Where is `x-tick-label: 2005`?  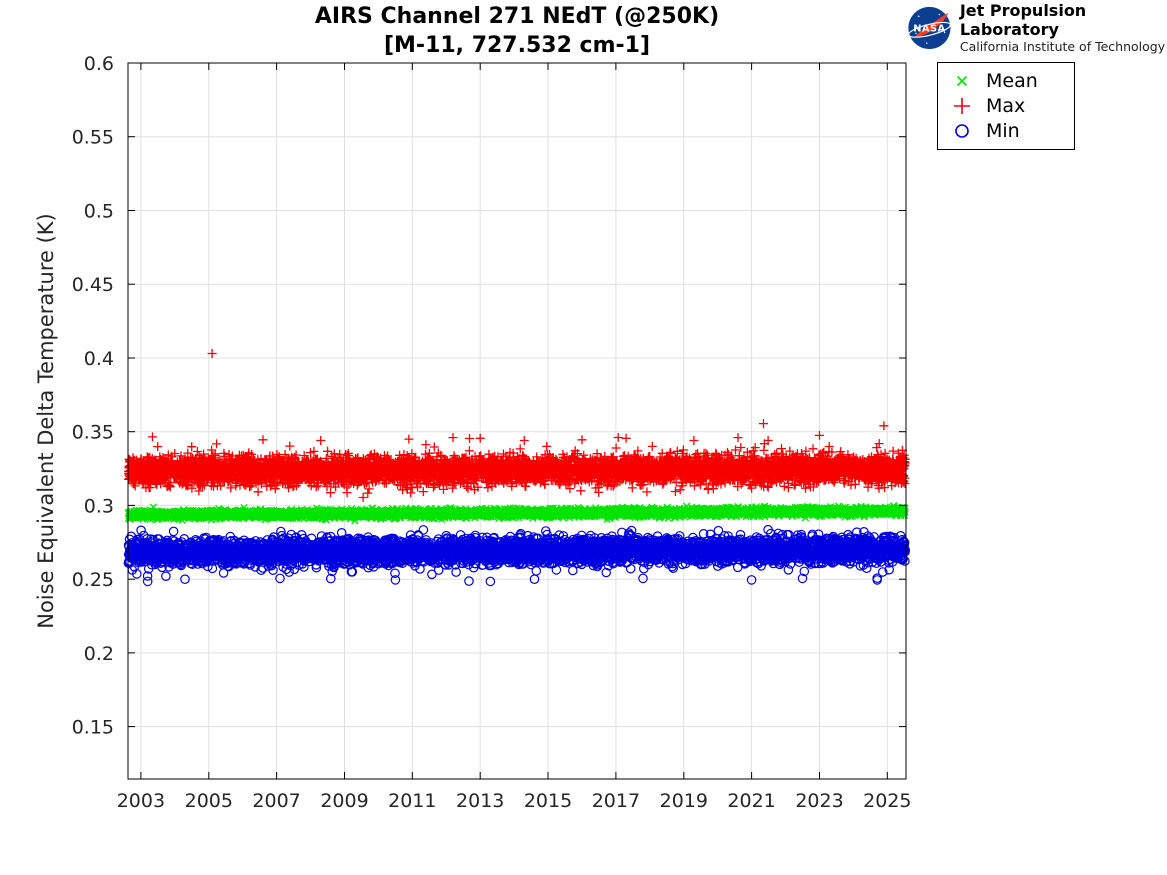 x-tick-label: 2005 is located at coordinates (209, 801).